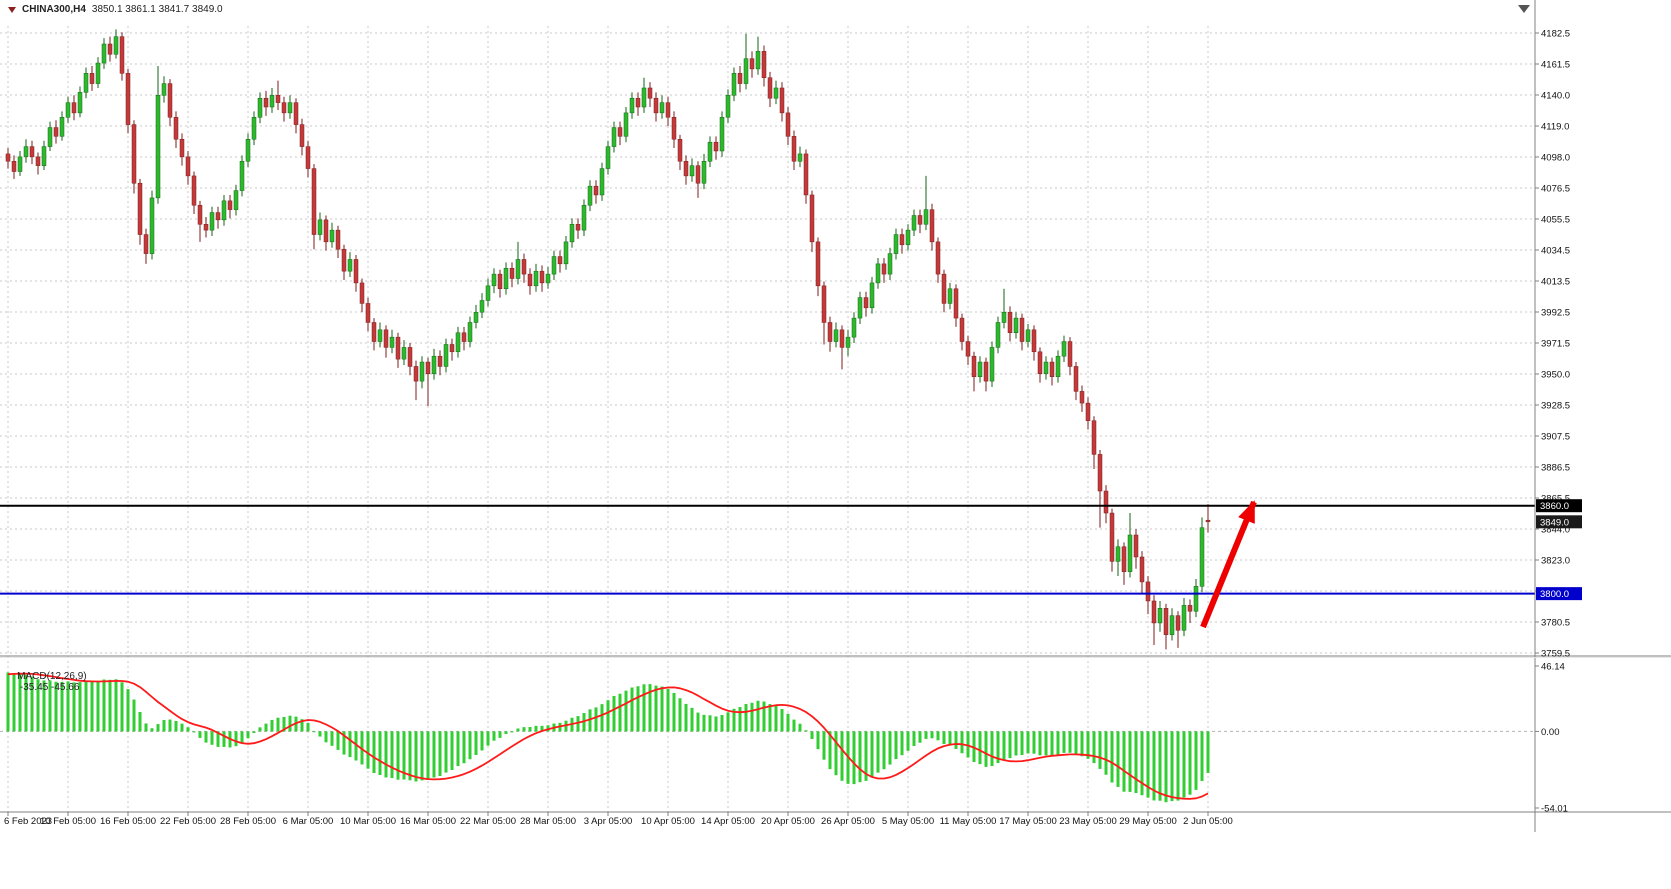 This screenshot has height=889, width=1671. Describe the element at coordinates (115, 9) in the screenshot. I see `chart-title: CHINA300,H4 3850.1 3861.1 3841.7 3849.0` at that location.